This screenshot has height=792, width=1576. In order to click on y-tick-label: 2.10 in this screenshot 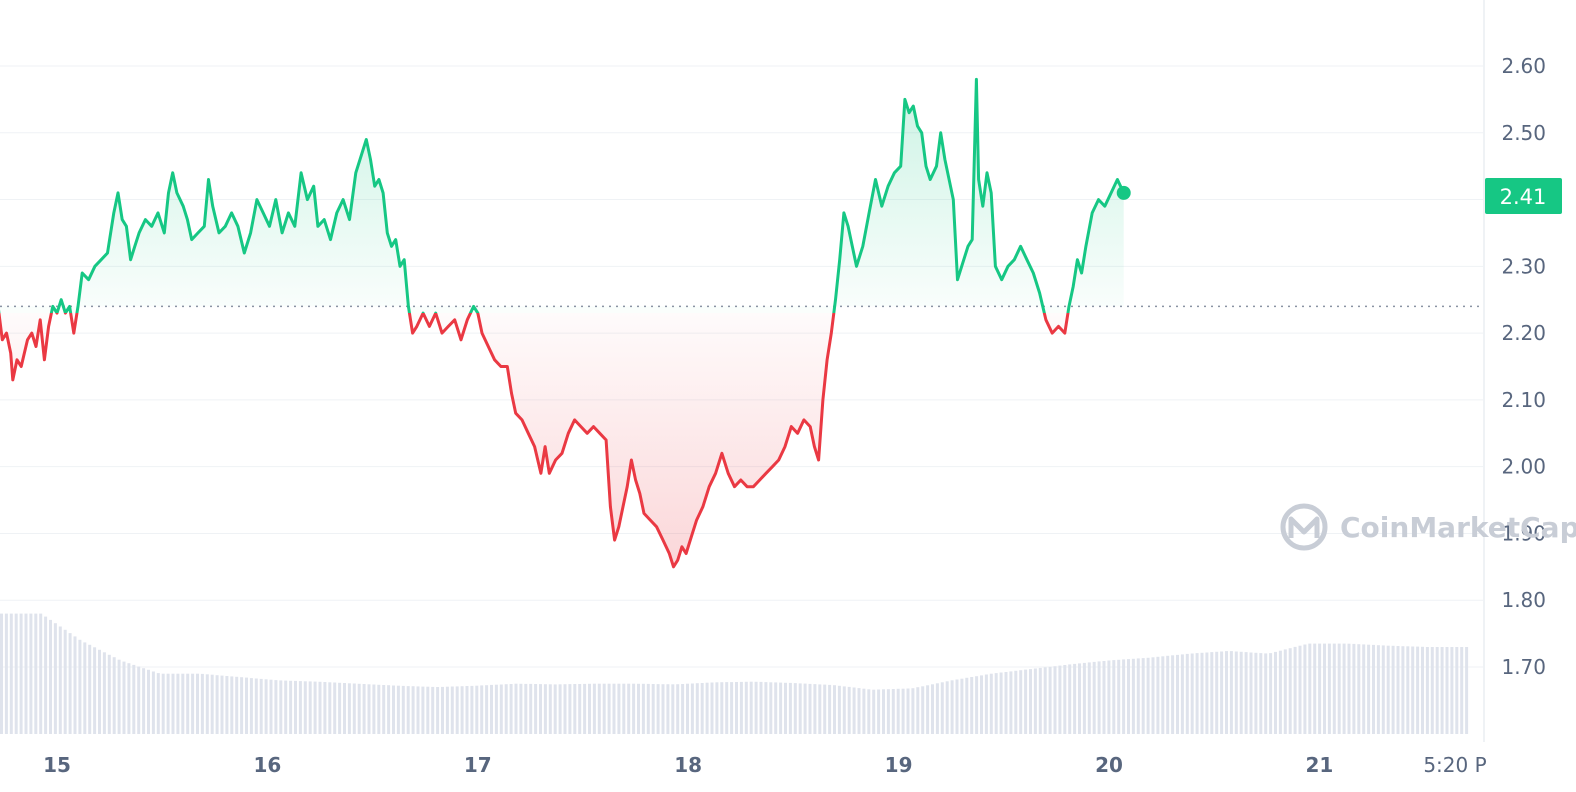, I will do `click(1523, 400)`.